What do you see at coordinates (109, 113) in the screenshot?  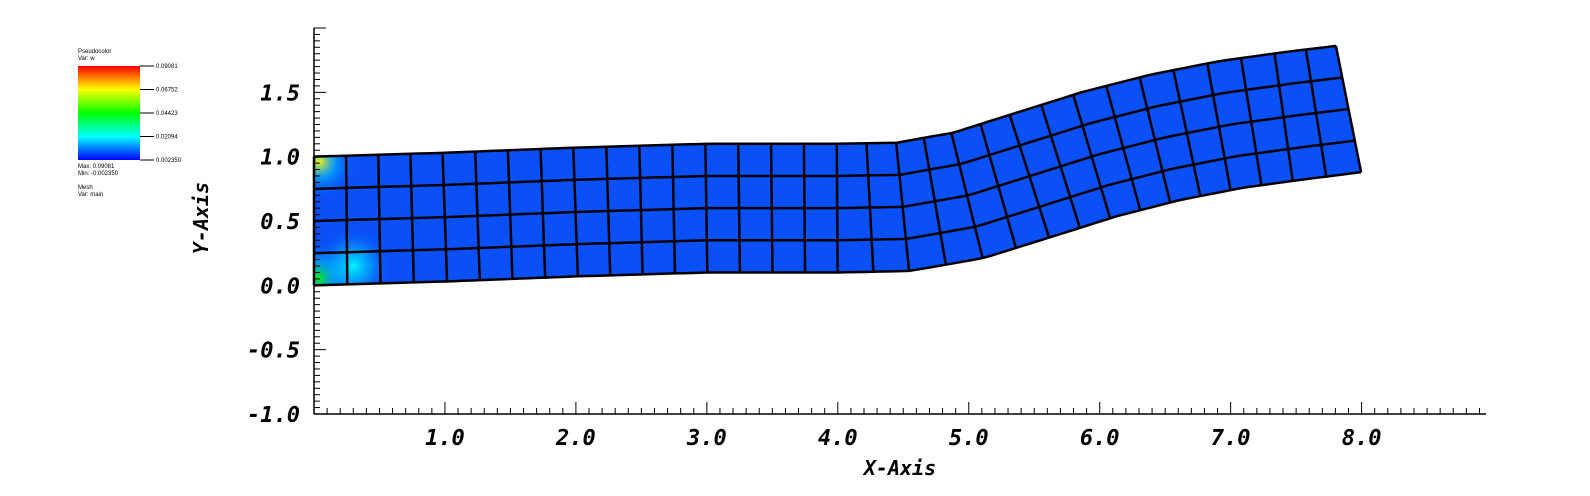 I see `legend-colorbar` at bounding box center [109, 113].